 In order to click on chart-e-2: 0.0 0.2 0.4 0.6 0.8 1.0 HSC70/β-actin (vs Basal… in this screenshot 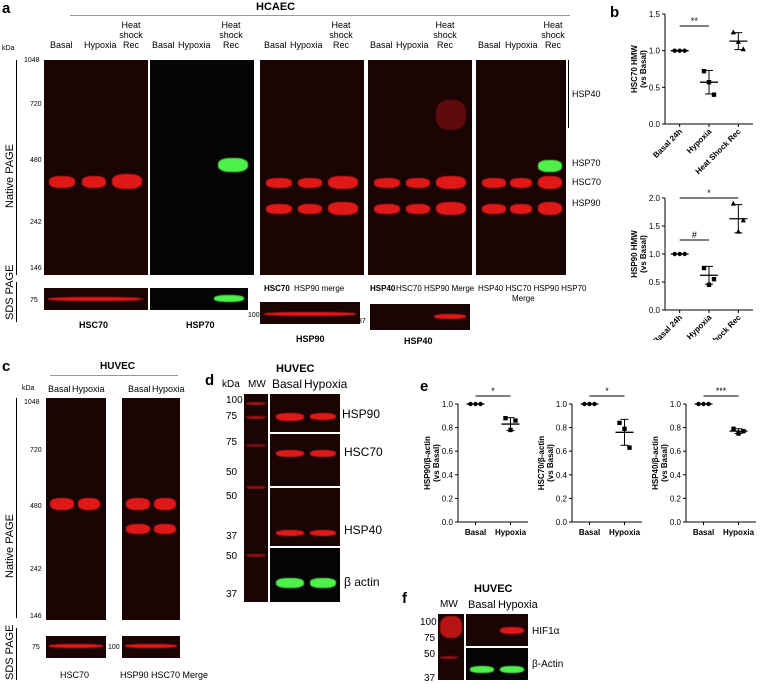, I will do `click(589, 461)`.